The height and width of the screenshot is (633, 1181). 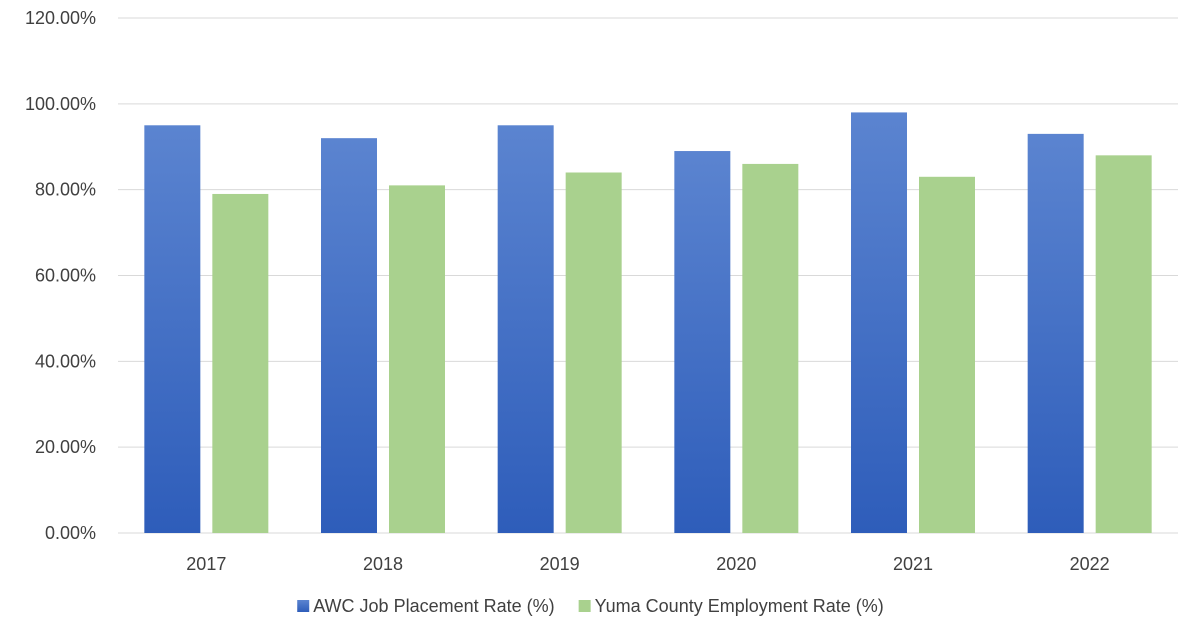 I want to click on x-tick-label: 2021, so click(x=913, y=564).